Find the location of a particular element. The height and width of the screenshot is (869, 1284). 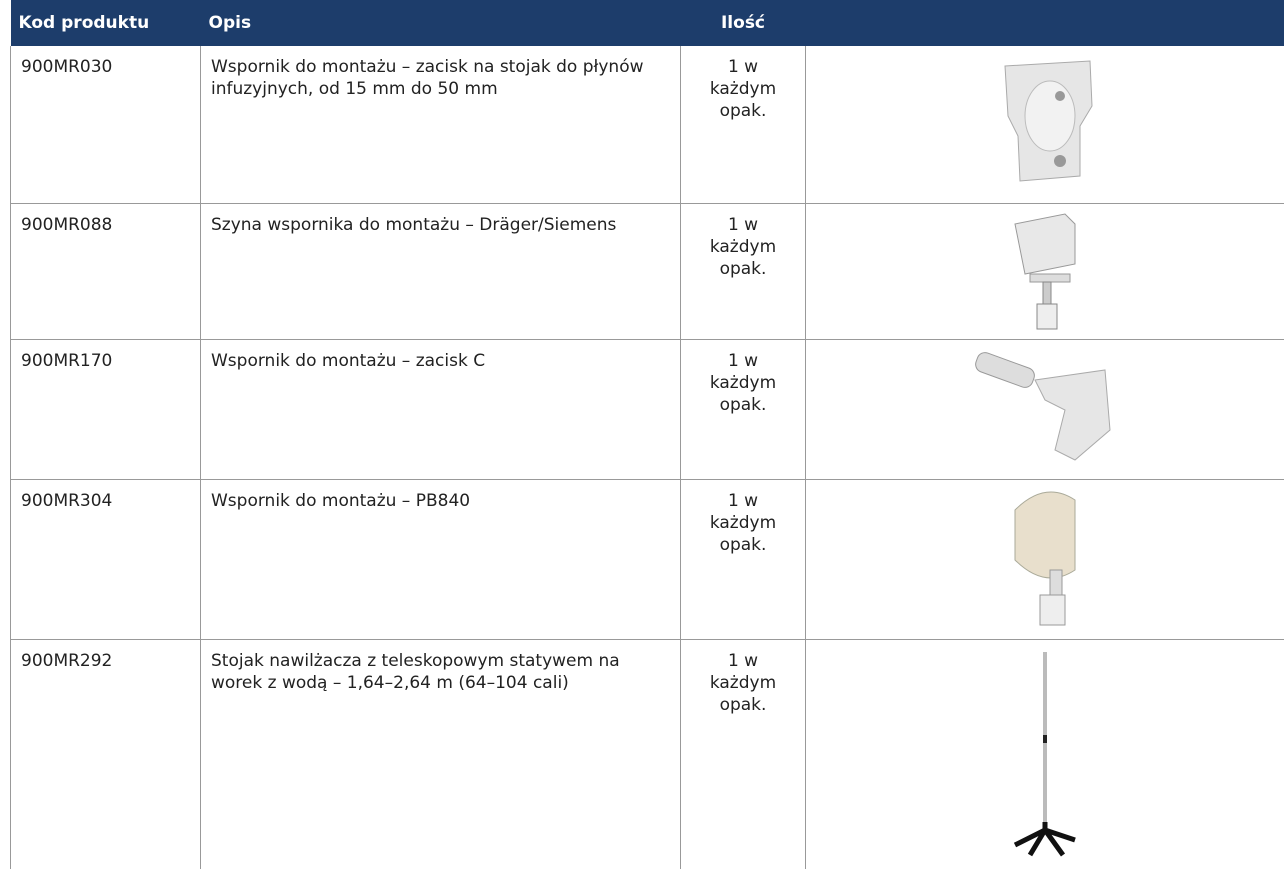

header-cell is located at coordinates (1044, 23).